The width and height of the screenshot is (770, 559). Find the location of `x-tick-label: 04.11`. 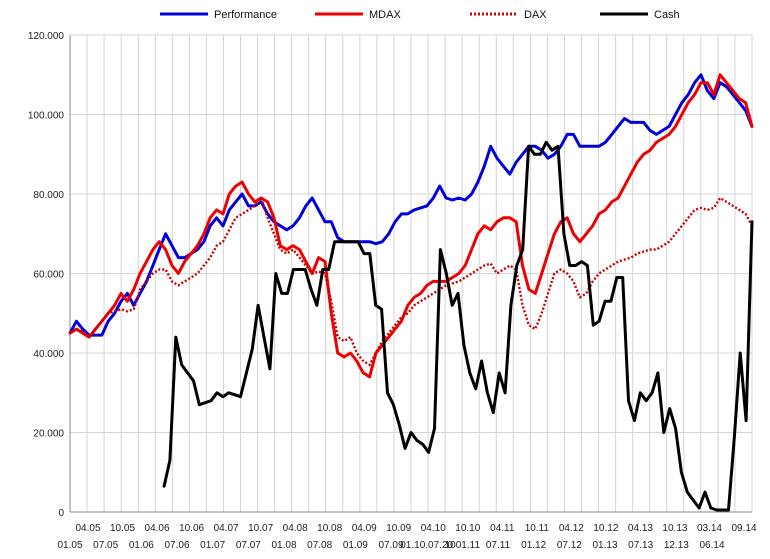

x-tick-label: 04.11 is located at coordinates (502, 528).